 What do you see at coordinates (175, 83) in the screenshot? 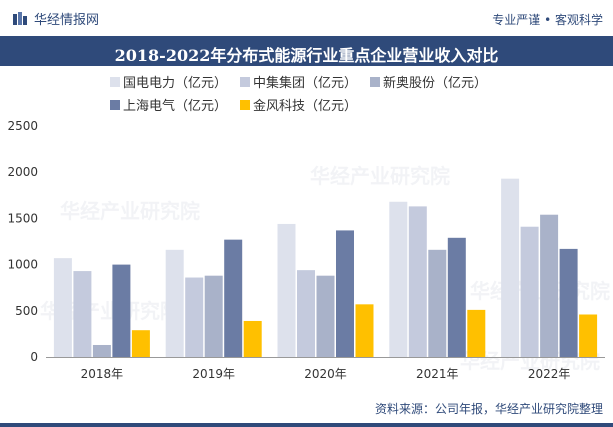
I see `legend-label: 国电电力（亿元）` at bounding box center [175, 83].